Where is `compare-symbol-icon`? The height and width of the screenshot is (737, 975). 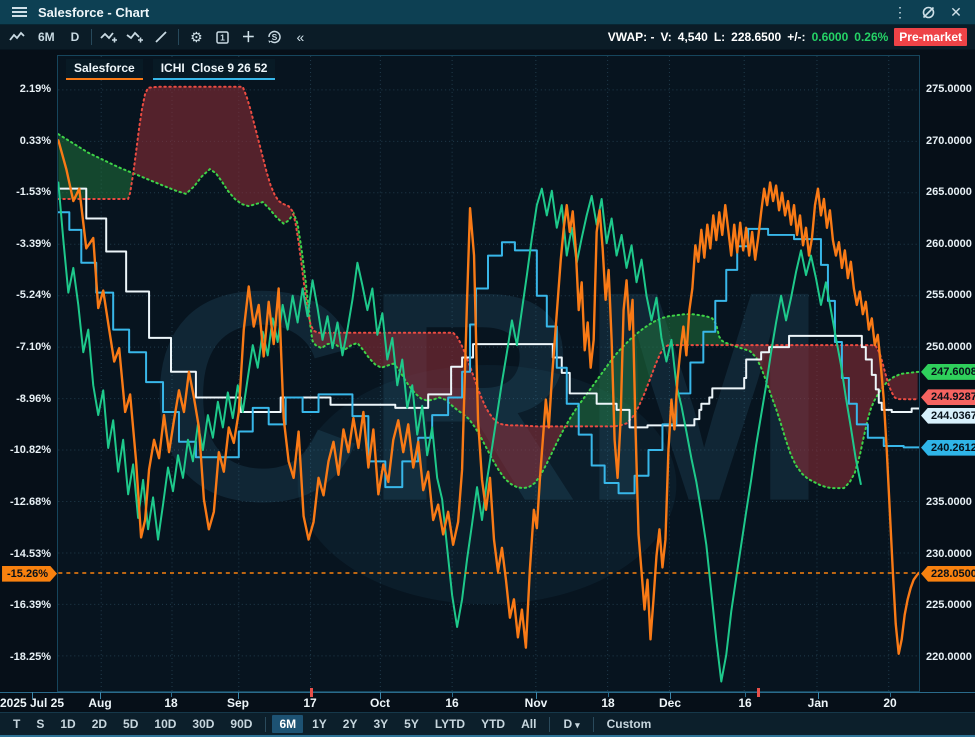
compare-symbol-icon is located at coordinates (135, 37).